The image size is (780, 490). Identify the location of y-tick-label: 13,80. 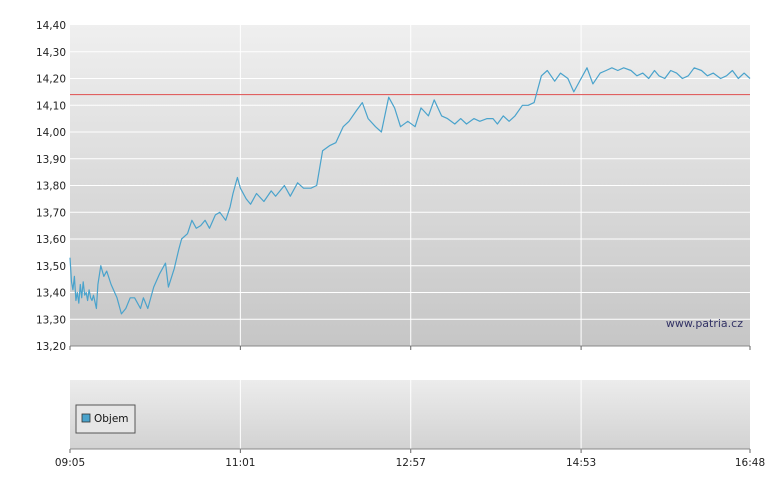
(51, 187).